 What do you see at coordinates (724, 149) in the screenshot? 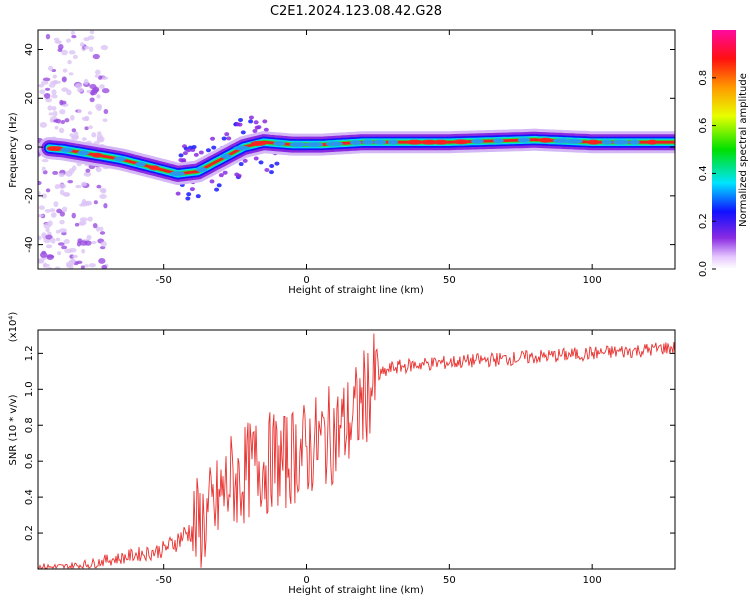
I see `colorbar` at bounding box center [724, 149].